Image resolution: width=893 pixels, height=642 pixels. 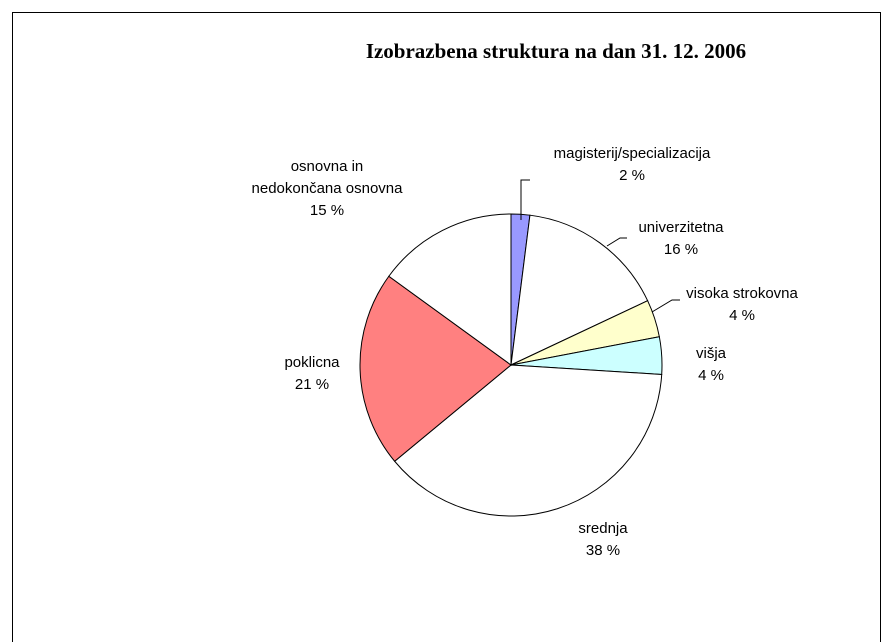 I want to click on slice-label: poklicna 21 %, so click(x=312, y=374).